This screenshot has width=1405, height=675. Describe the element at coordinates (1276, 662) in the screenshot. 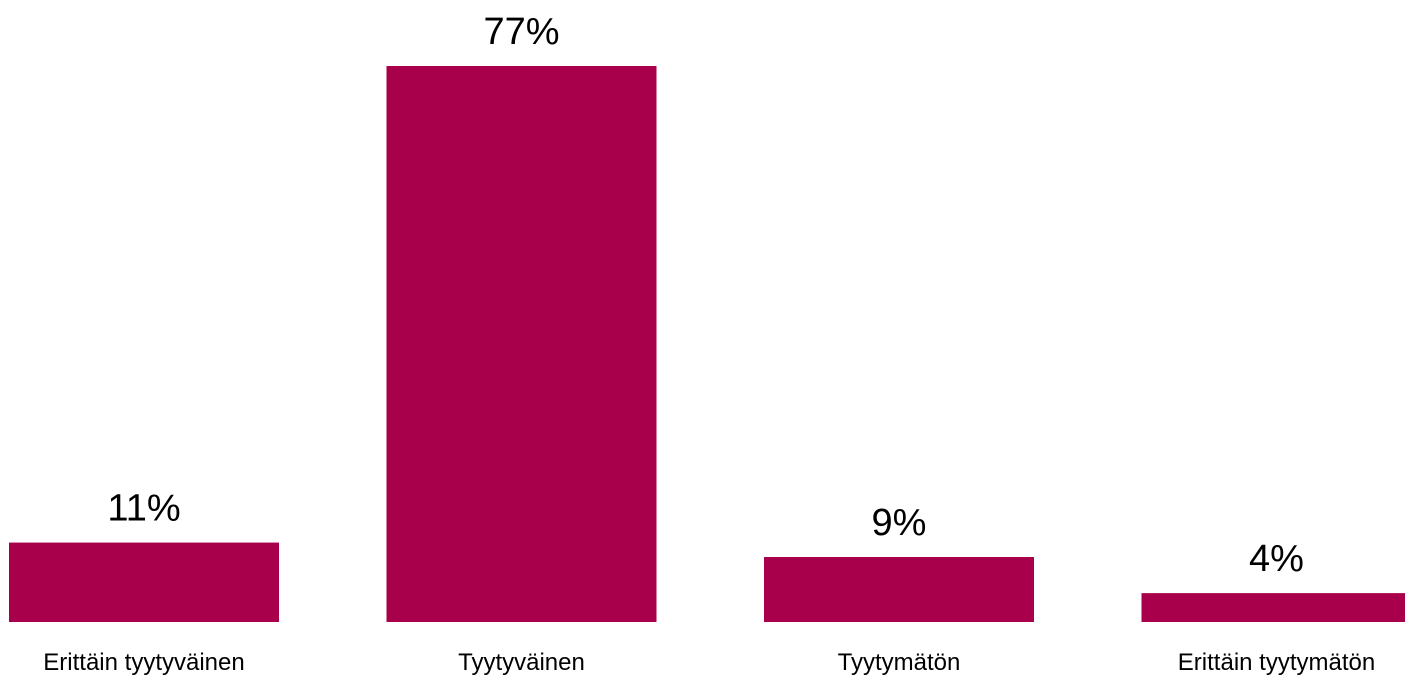

I see `category-label-4: Erittäin tyytymätön` at that location.